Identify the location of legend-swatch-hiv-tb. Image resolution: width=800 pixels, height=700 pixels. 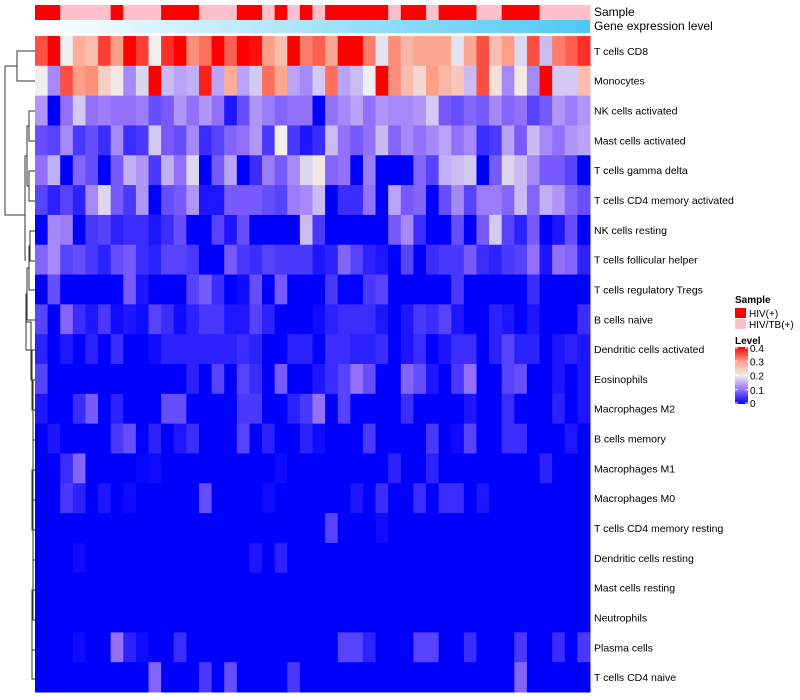
(740, 324).